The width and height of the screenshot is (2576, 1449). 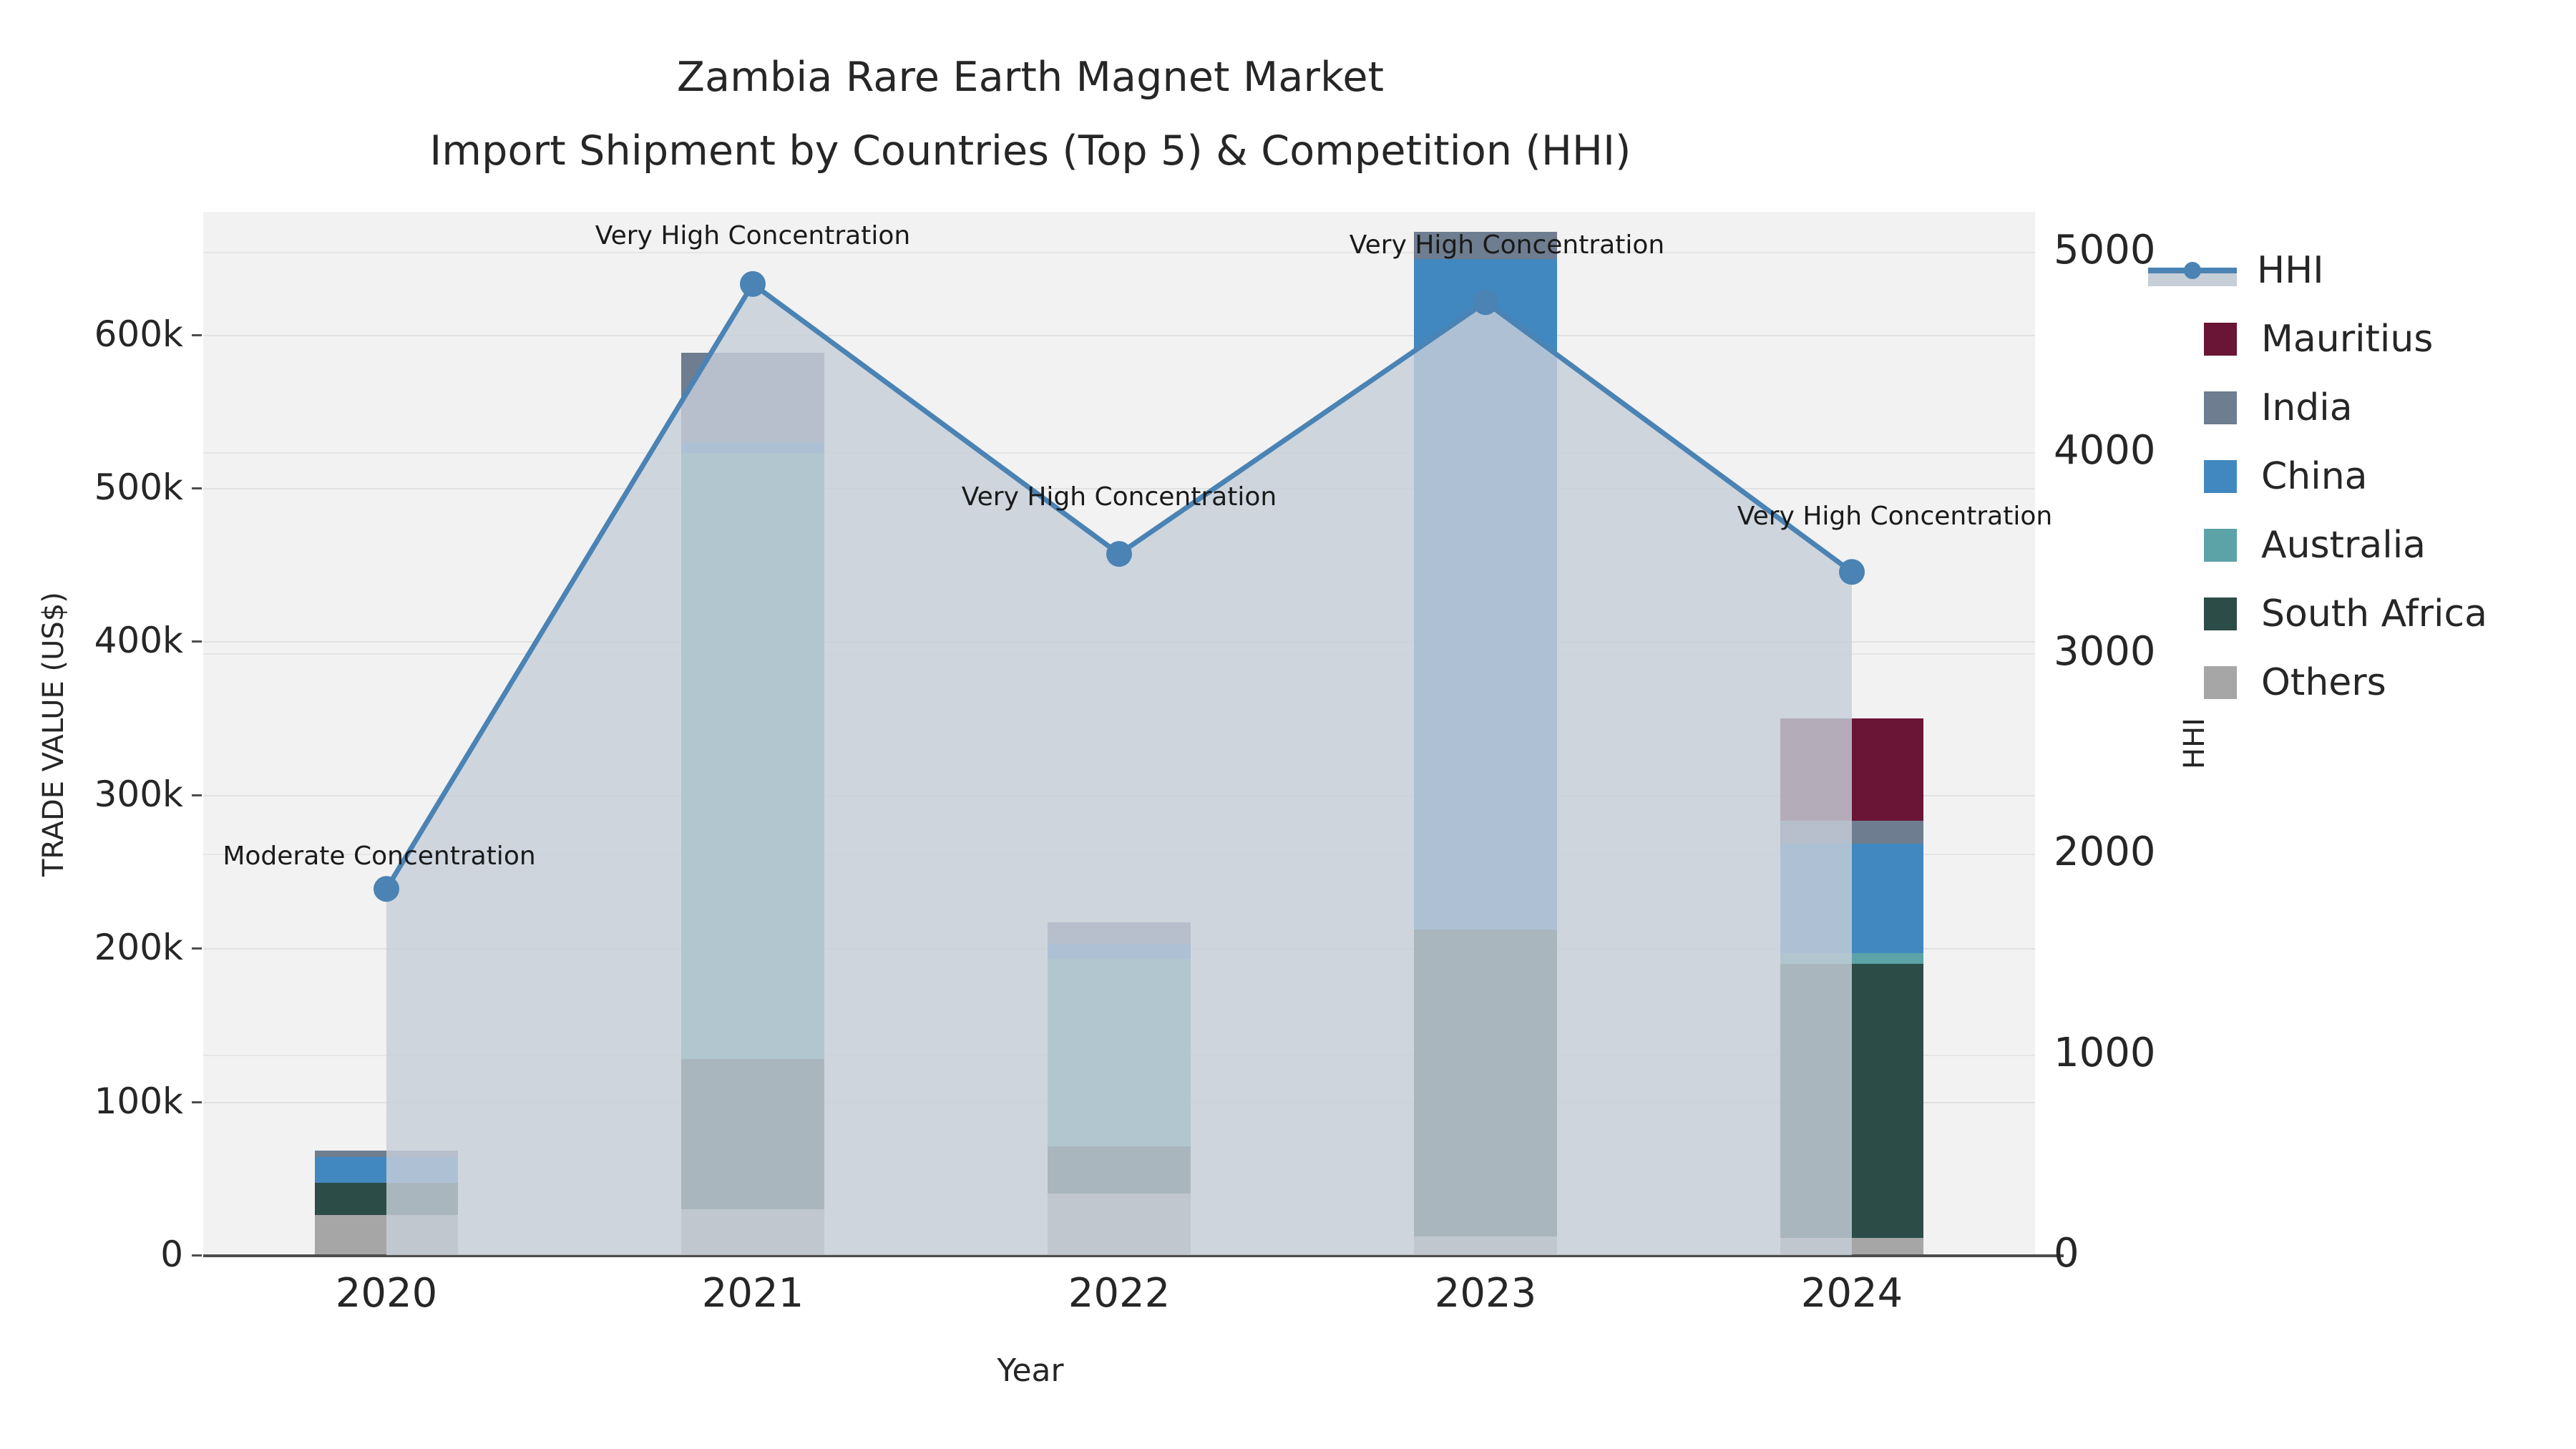 What do you see at coordinates (2105, 852) in the screenshot?
I see `y-tick-label-right: 2000` at bounding box center [2105, 852].